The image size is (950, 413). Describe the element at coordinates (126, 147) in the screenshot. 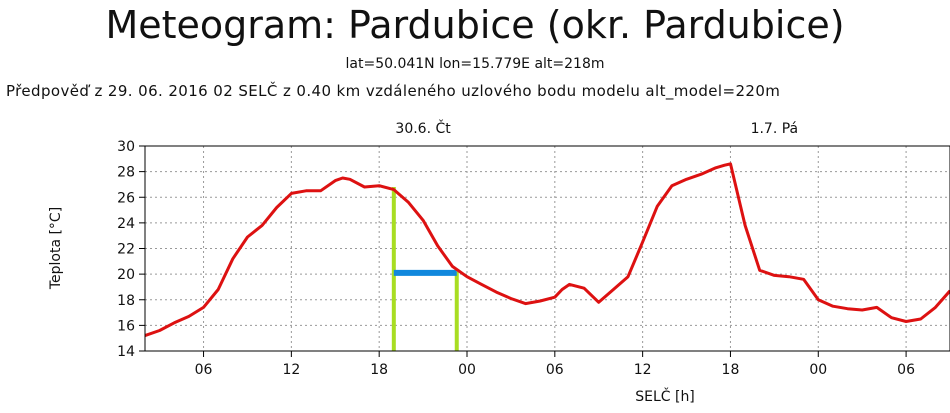

I see `y-tick-label: 30` at that location.